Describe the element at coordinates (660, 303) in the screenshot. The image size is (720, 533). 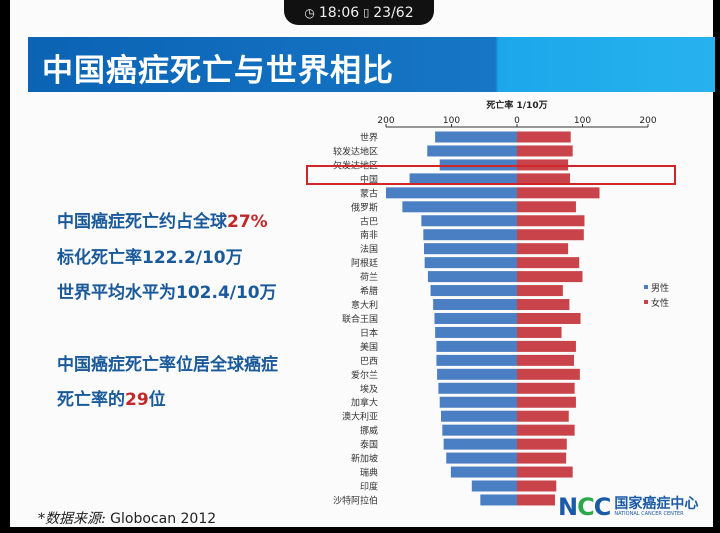
I see `legend-label: 女性` at that location.